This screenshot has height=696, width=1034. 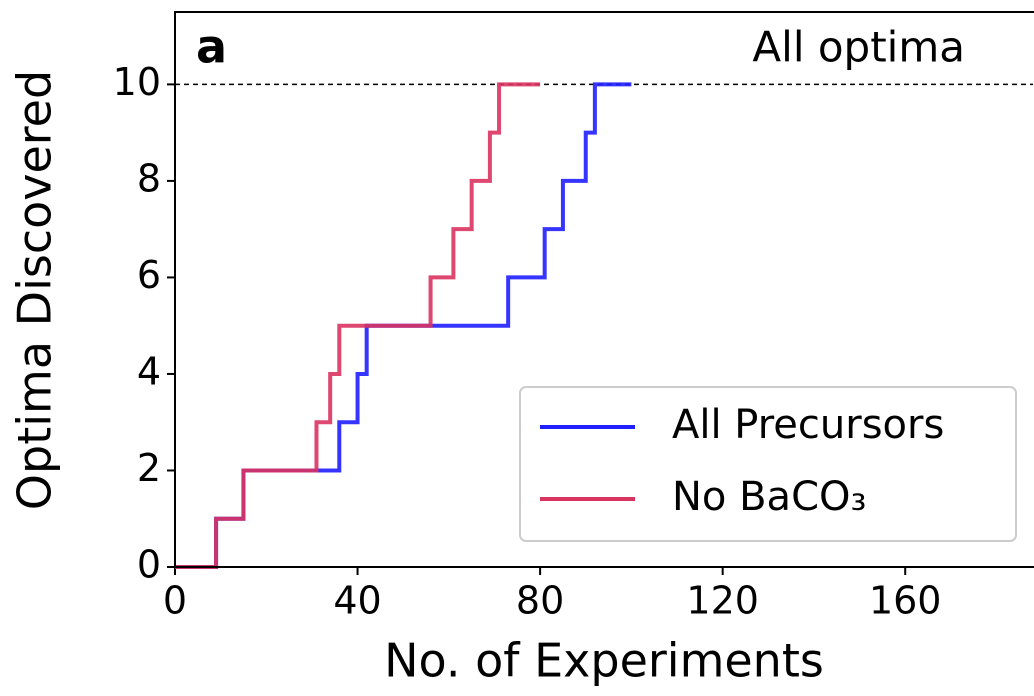 I want to click on y-axis-label: Optima Discovered, so click(x=35, y=290).